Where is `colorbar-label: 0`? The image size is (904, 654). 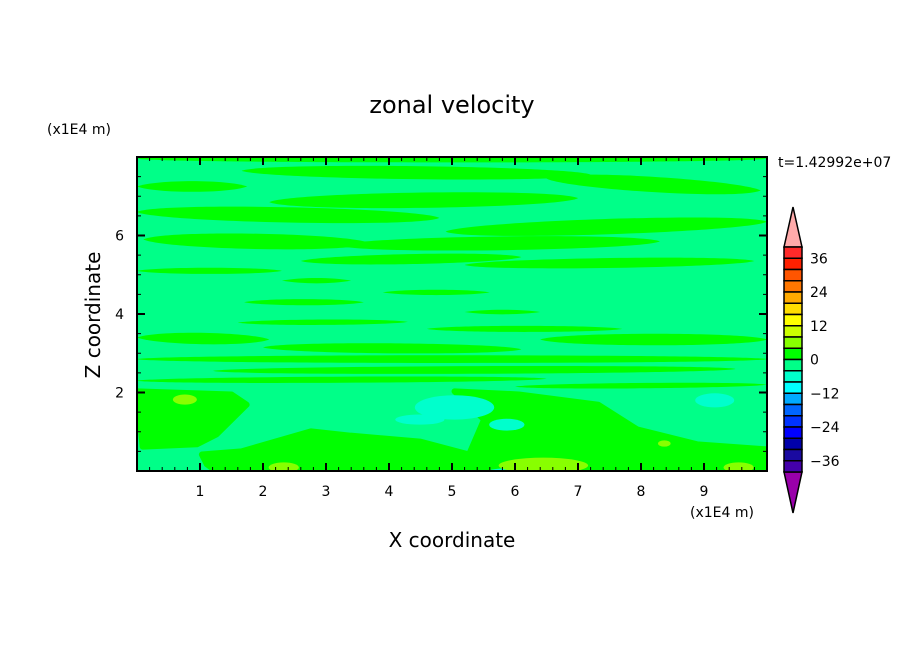 colorbar-label: 0 is located at coordinates (814, 361).